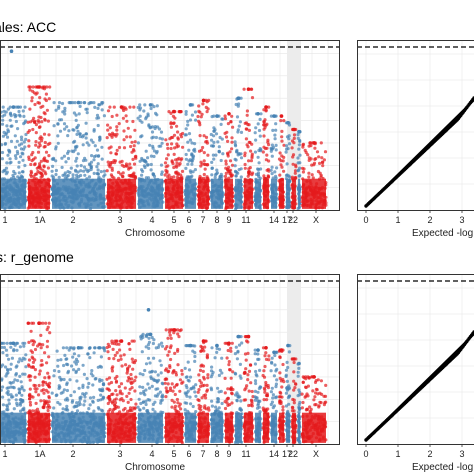 This screenshot has width=474, height=474. Describe the element at coordinates (173, 220) in the screenshot. I see `chromosome-tick-label: 5` at that location.